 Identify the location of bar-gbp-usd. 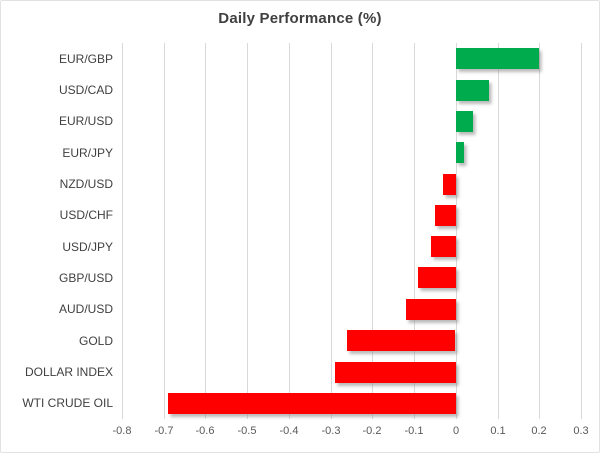
(437, 277).